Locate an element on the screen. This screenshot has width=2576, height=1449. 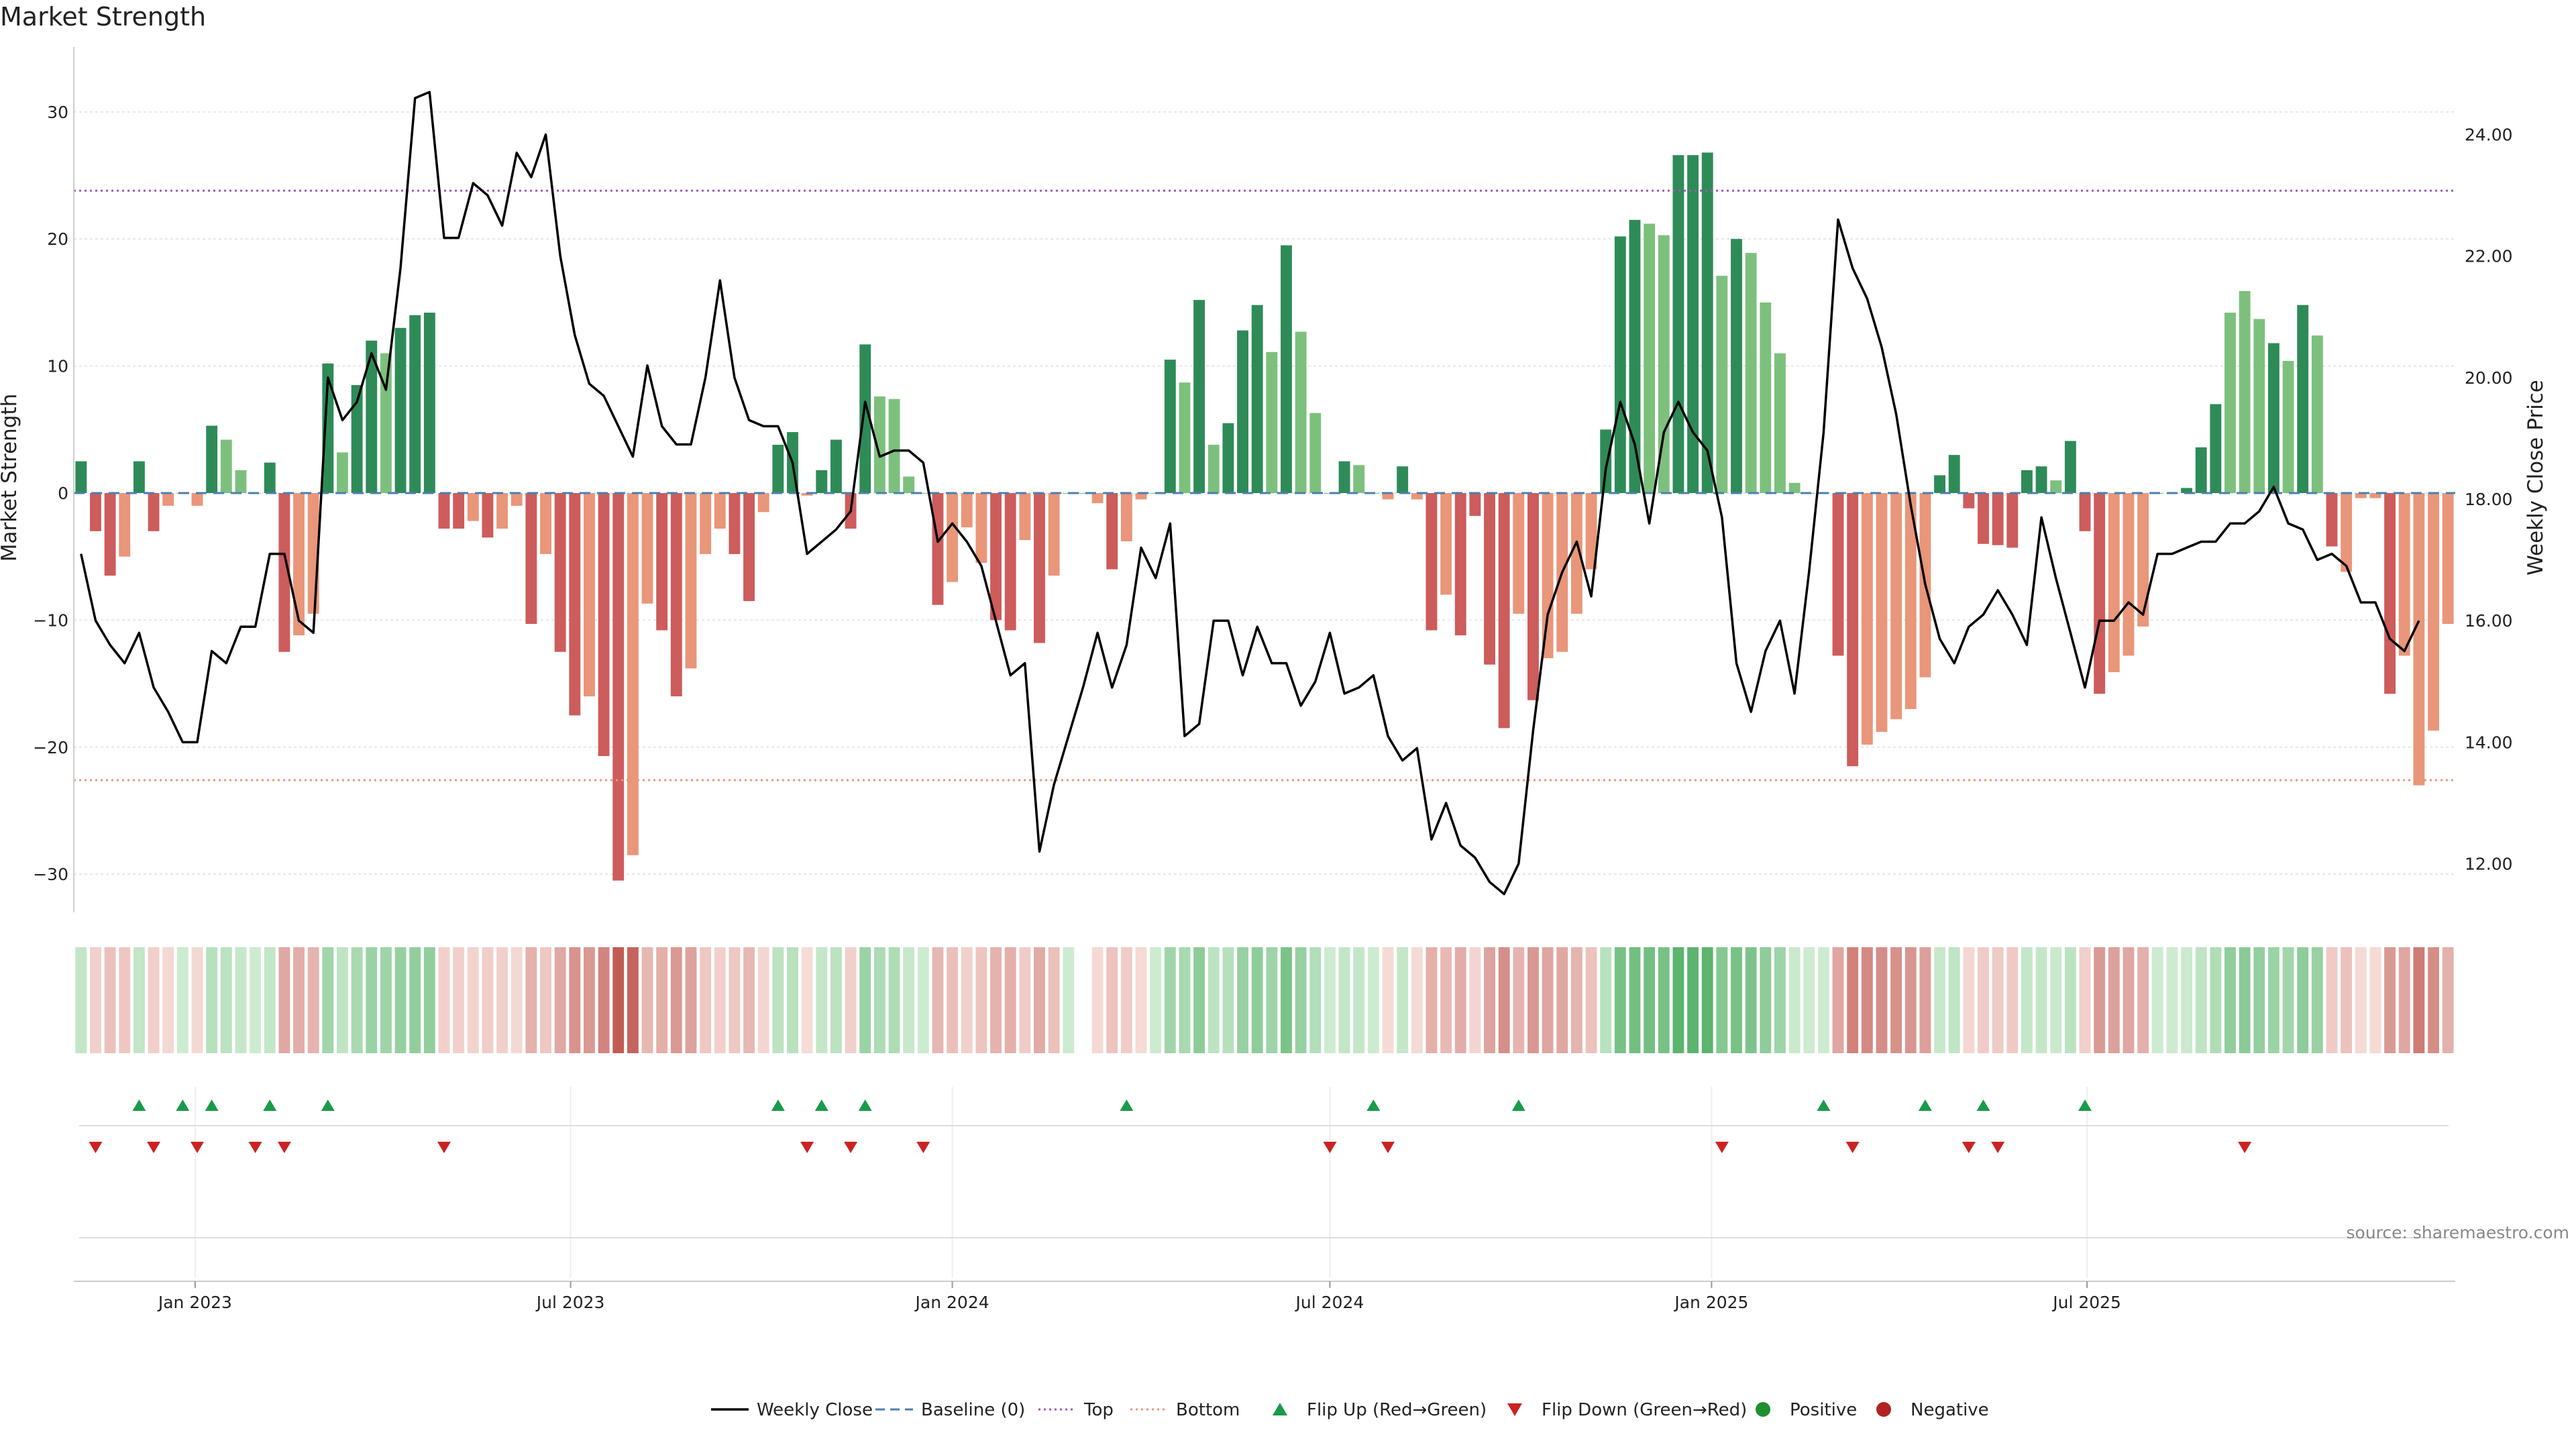
left-tick-label: 20 is located at coordinates (57, 239).